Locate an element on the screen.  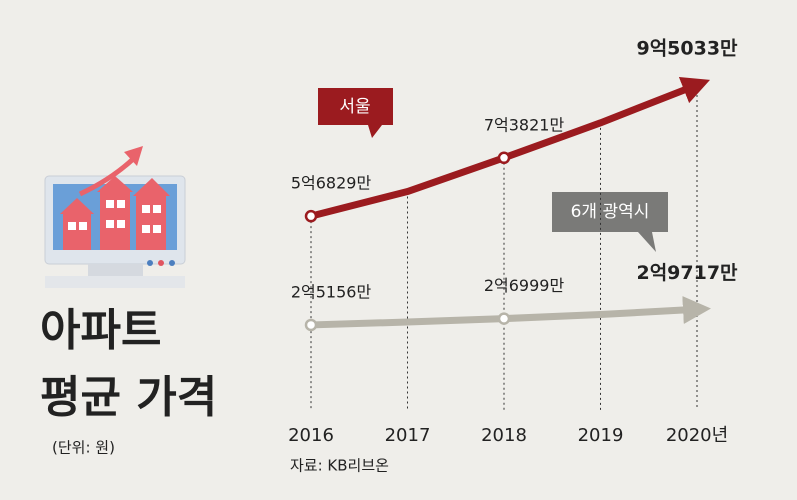
x-tick-label: 2016 is located at coordinates (311, 435).